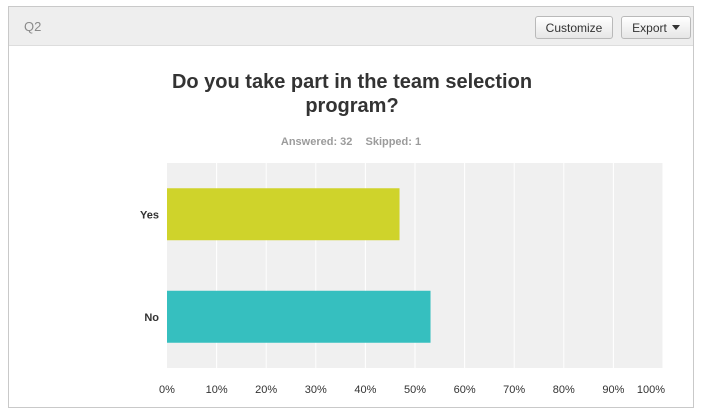 This screenshot has height=413, width=702. Describe the element at coordinates (651, 390) in the screenshot. I see `x-tick-label: 100%` at that location.